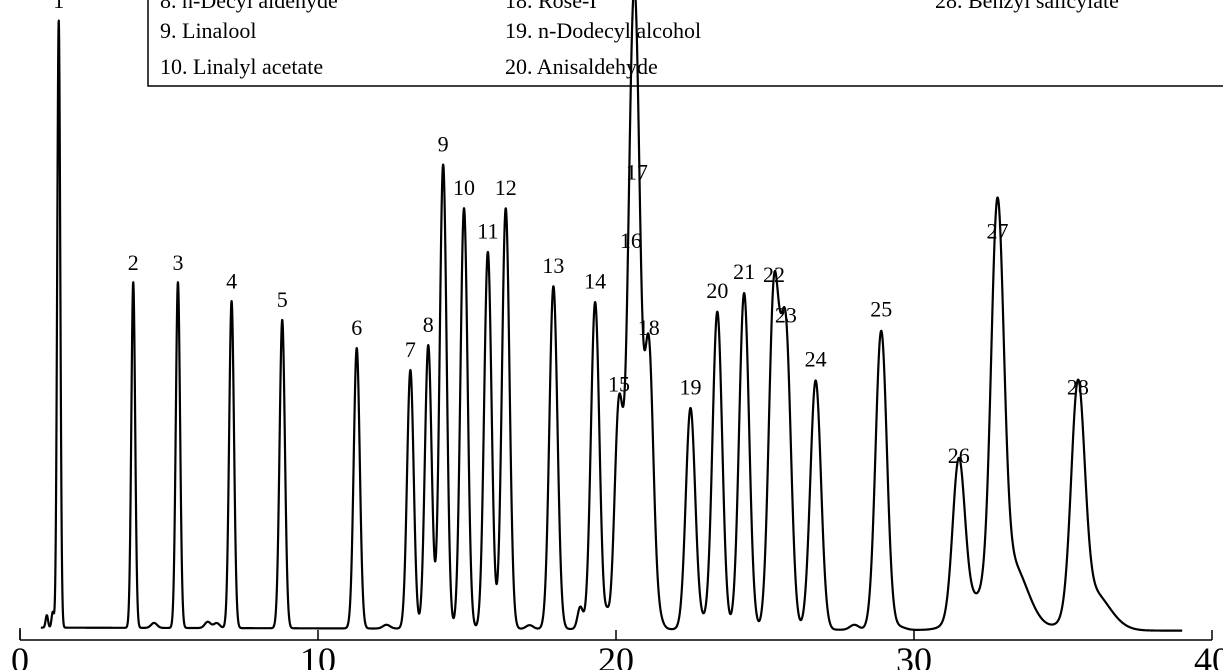 The height and width of the screenshot is (670, 1223). Describe the element at coordinates (631, 240) in the screenshot. I see `peak-label-16: 16` at that location.